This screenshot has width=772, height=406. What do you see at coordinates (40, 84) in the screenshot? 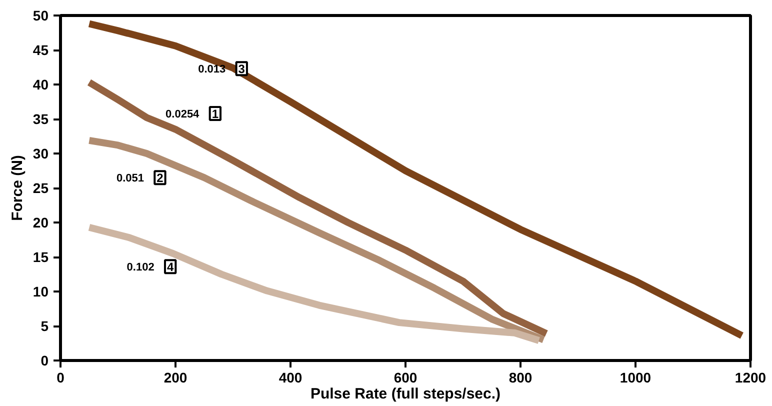
I see `y-tick-label: 40` at bounding box center [40, 84].